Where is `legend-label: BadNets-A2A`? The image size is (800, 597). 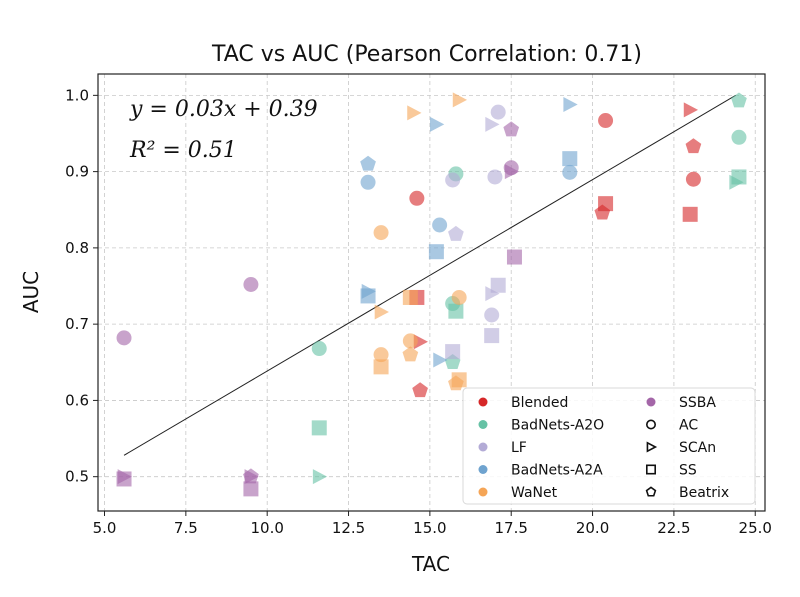
legend-label: BadNets-A2A is located at coordinates (557, 471).